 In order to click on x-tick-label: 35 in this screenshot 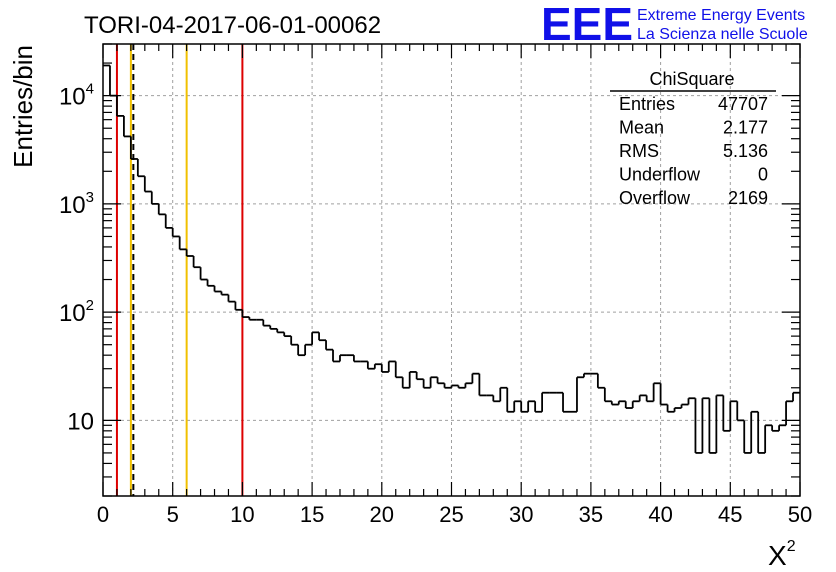, I will do `click(591, 514)`.